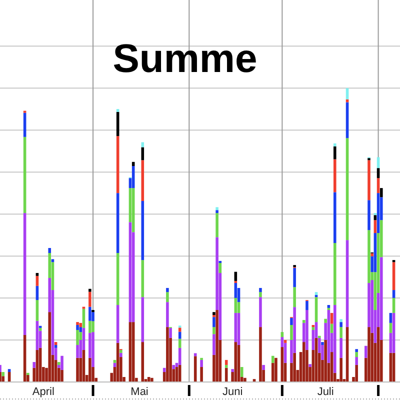 This screenshot has width=400, height=400. Describe the element at coordinates (325, 392) in the screenshot. I see `x-tick-label: Juli` at that location.